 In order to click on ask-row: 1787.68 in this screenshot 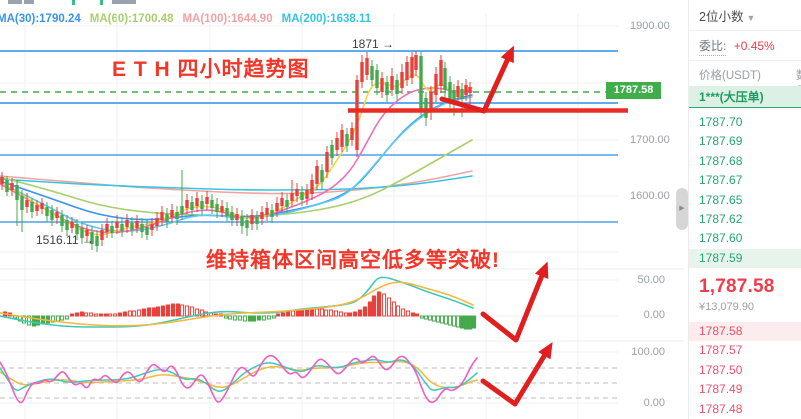, I will do `click(721, 160)`.